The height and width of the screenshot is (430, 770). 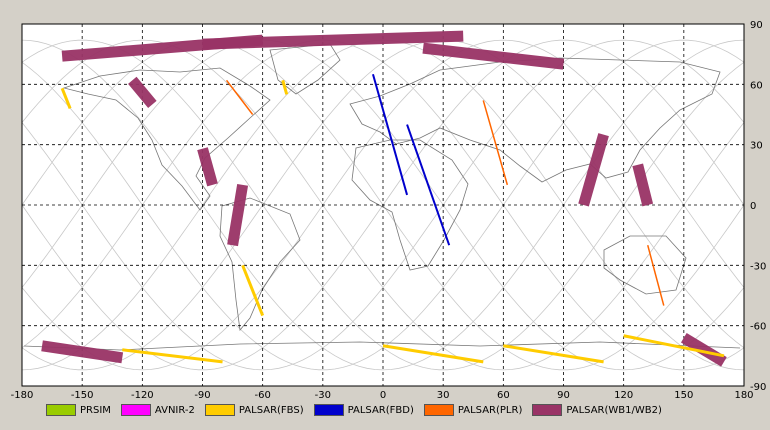 What do you see at coordinates (645, 265) in the screenshot?
I see `australia-outline` at bounding box center [645, 265].